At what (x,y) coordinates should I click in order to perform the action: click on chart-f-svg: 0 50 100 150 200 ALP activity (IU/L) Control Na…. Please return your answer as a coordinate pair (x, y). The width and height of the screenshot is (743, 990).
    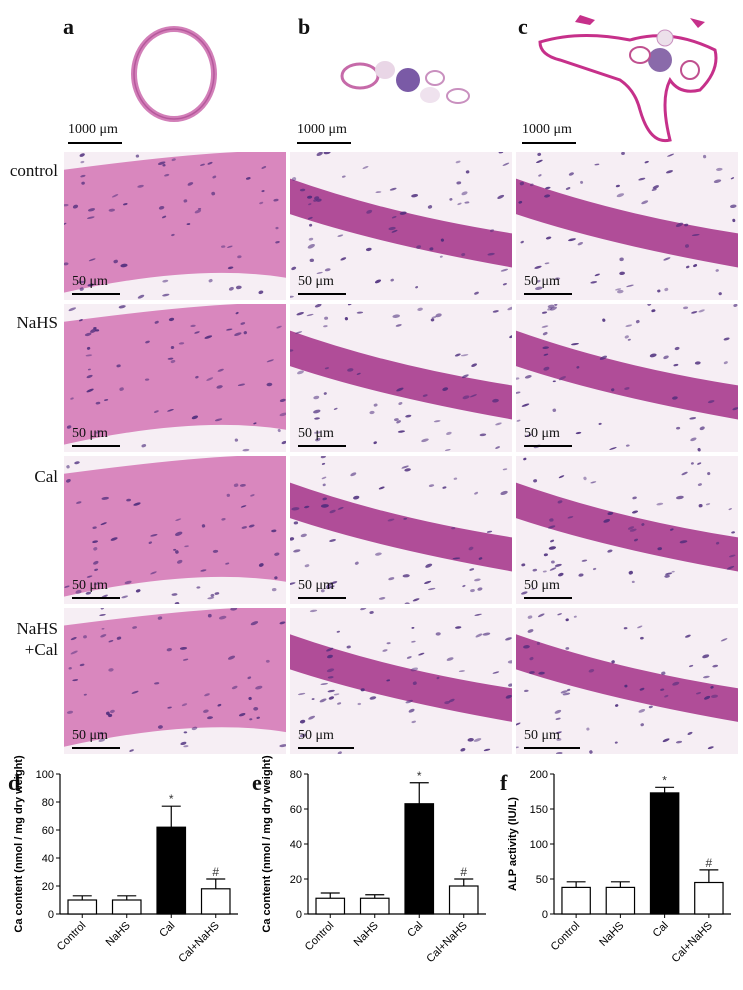
    Looking at the image, I should click on (619, 867).